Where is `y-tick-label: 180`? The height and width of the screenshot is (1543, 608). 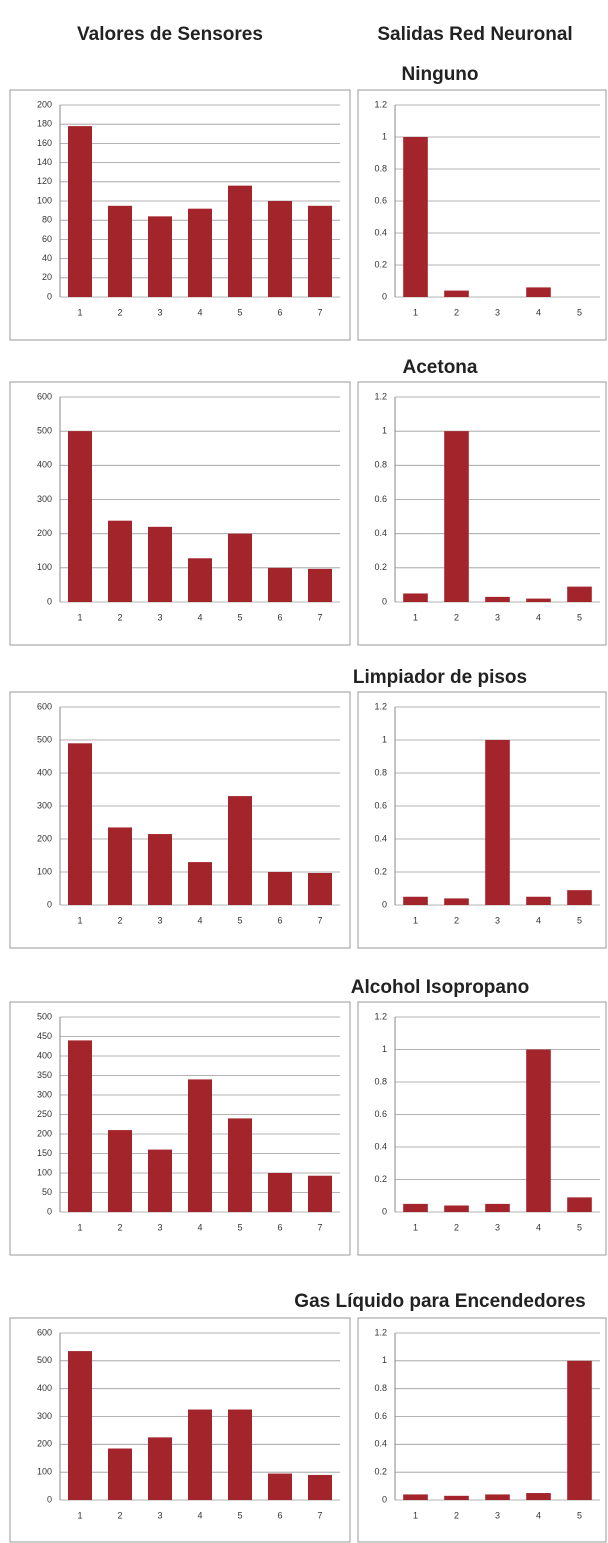
y-tick-label: 180 is located at coordinates (44, 124).